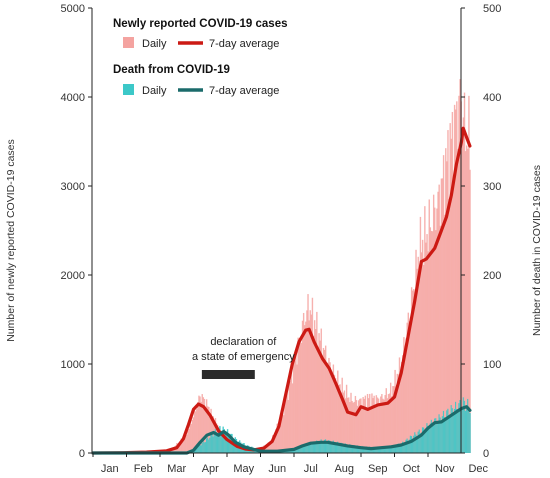 Image resolution: width=550 pixels, height=478 pixels. I want to click on month-tick-label: Sep, so click(378, 469).